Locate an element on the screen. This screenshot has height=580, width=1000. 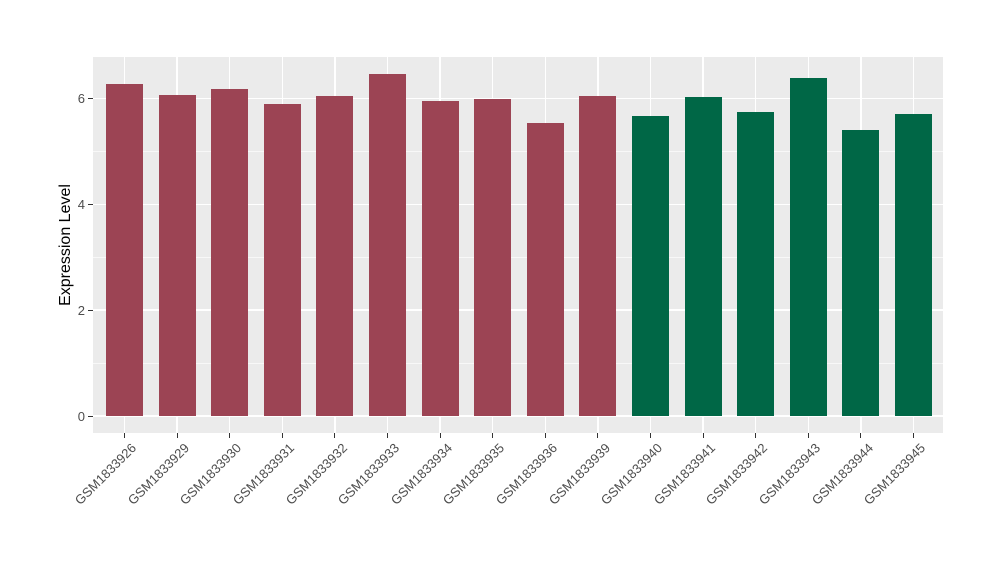
y-tick-label: 4 is located at coordinates (81, 204).